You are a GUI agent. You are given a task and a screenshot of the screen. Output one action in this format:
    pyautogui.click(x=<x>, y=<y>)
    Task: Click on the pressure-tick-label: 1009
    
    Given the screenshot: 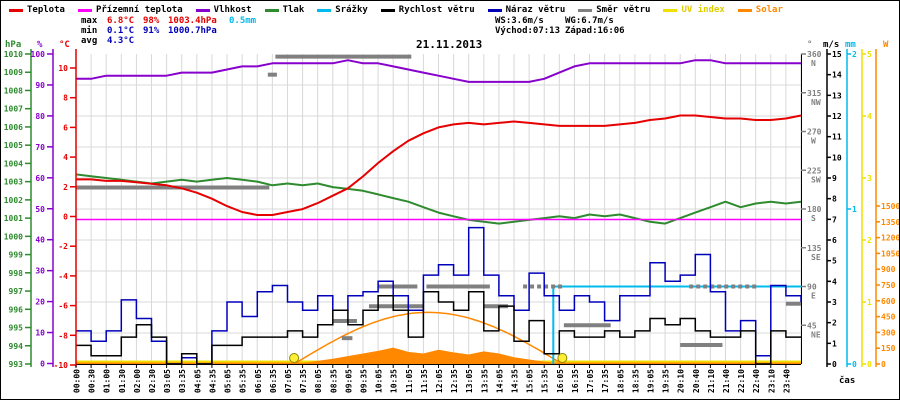 What is the action you would take?
    pyautogui.click(x=13, y=72)
    